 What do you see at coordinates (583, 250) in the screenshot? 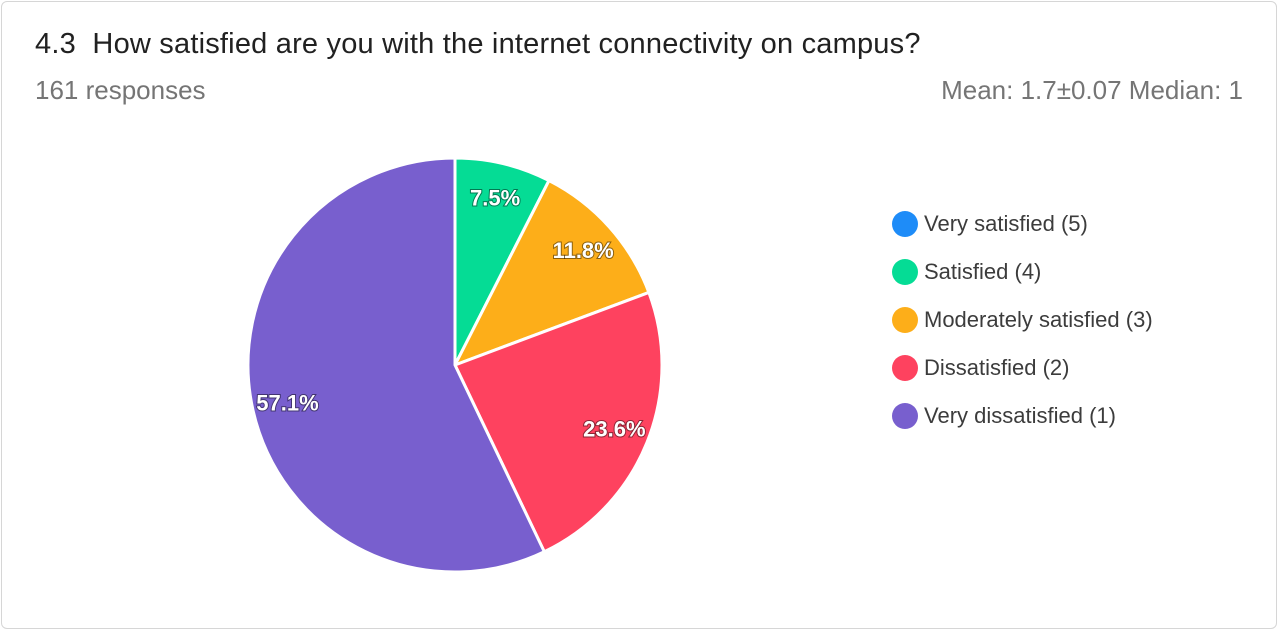
I see `slice-label-moderately-satisfied: 11.8%` at bounding box center [583, 250].